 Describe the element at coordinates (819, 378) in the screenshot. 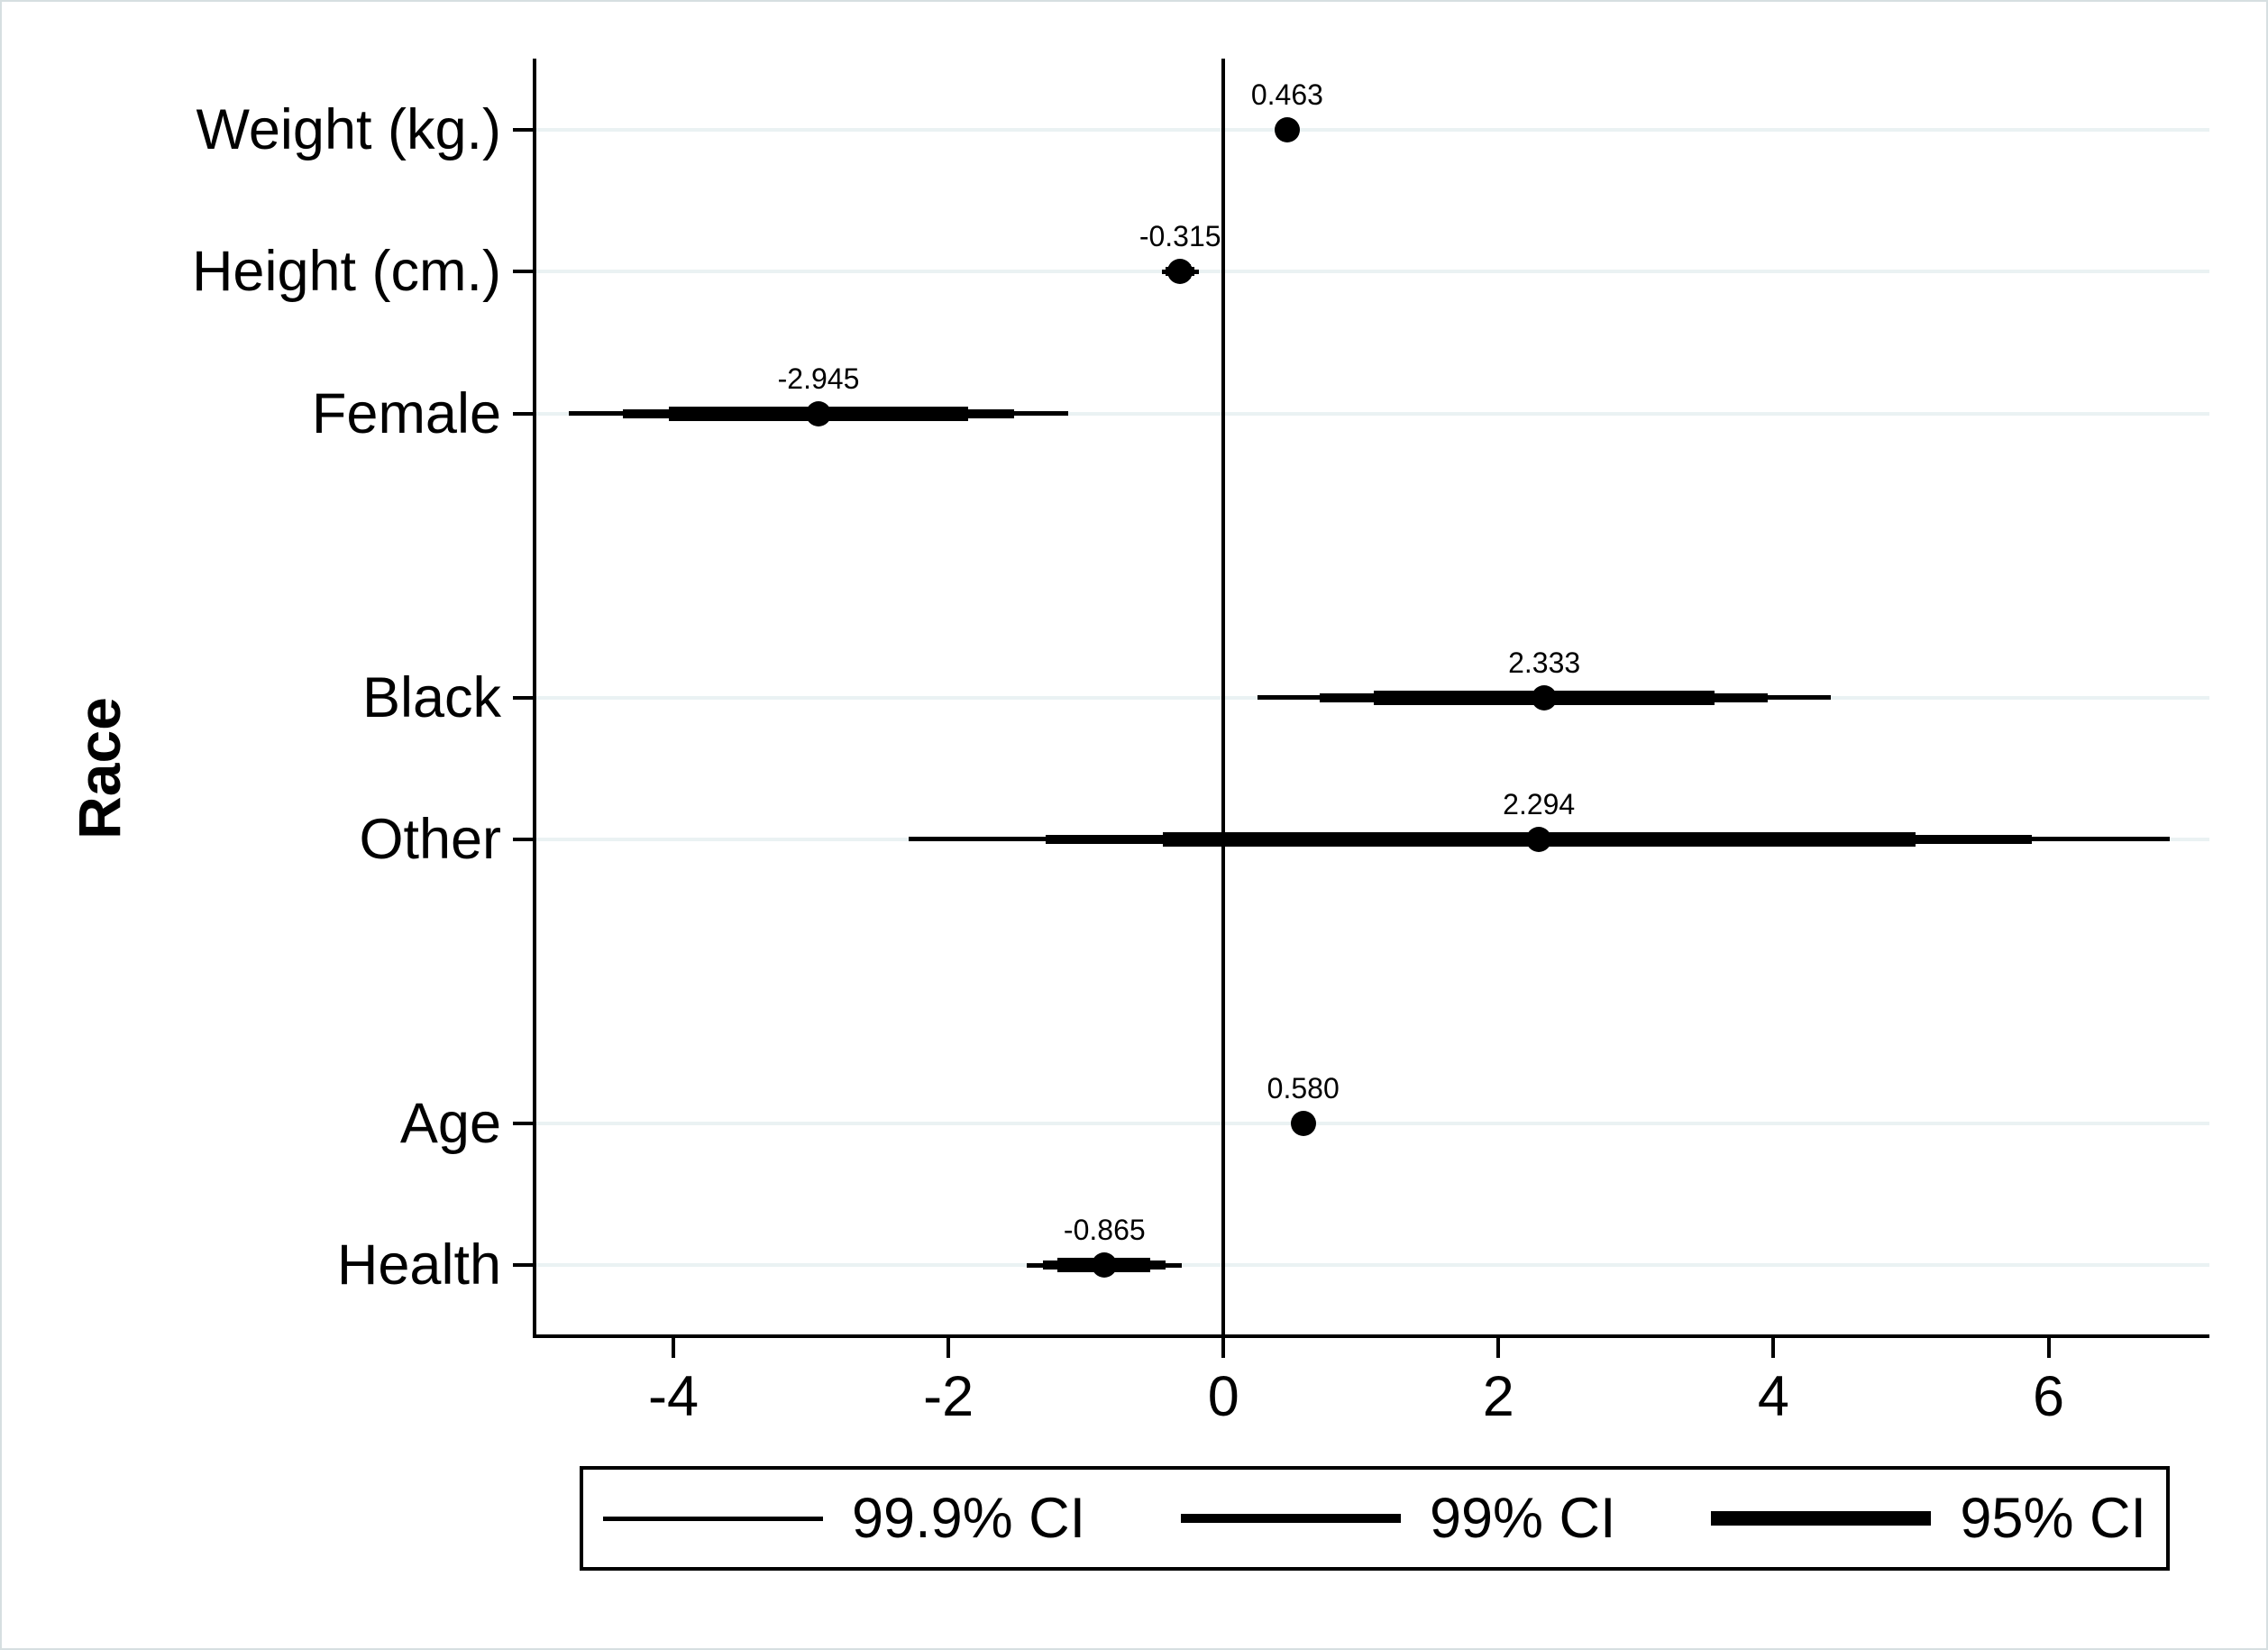

I see `estimate-label: -2.945` at that location.